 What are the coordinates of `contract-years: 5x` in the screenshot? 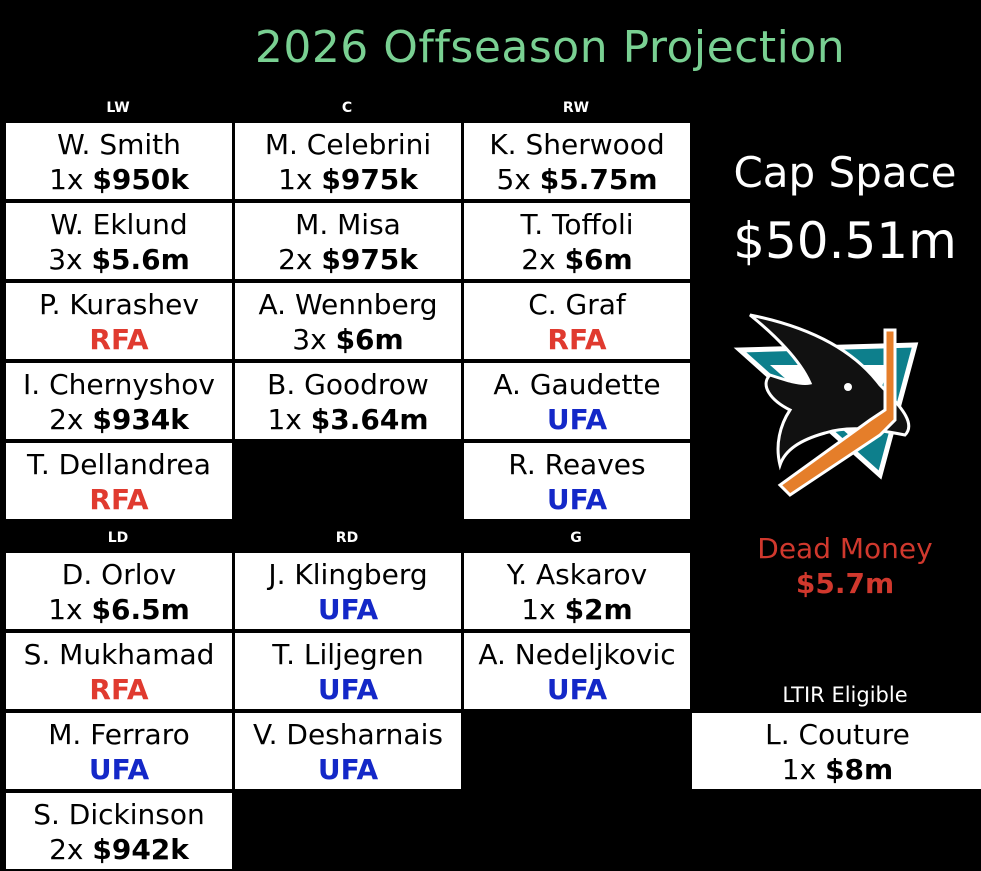 It's located at (513, 179).